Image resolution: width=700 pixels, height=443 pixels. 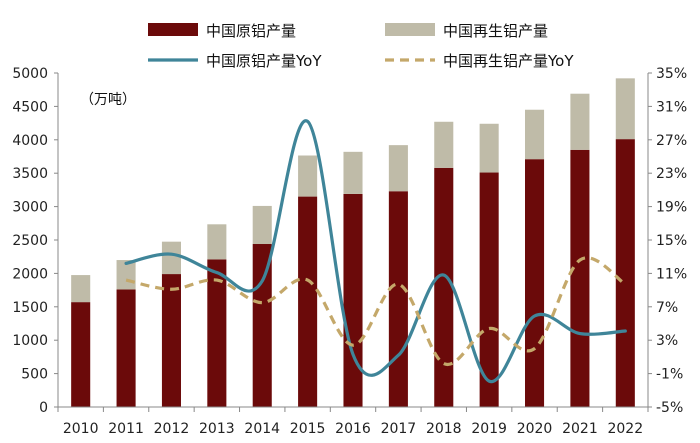 I want to click on legend-item-recycled-yoy: 中国再生铝产量YoY, so click(x=479, y=61).